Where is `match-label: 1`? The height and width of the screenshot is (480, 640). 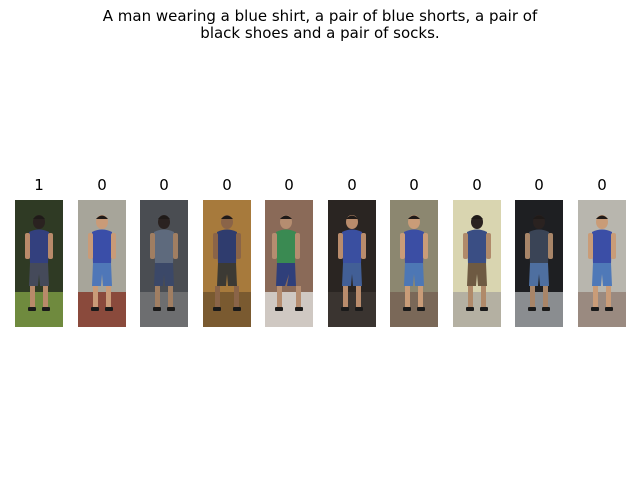 match-label: 1 is located at coordinates (39, 185).